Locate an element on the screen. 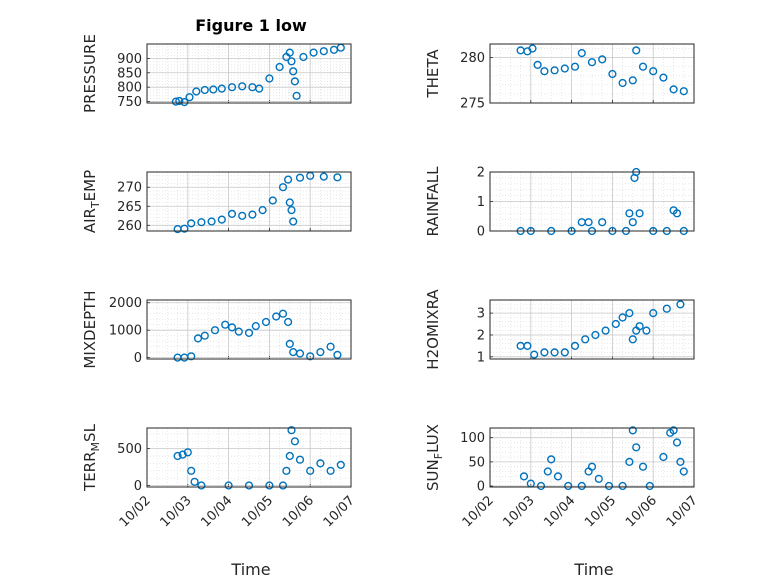 The width and height of the screenshot is (778, 583). y-tick-label: 1000 is located at coordinates (125, 331).